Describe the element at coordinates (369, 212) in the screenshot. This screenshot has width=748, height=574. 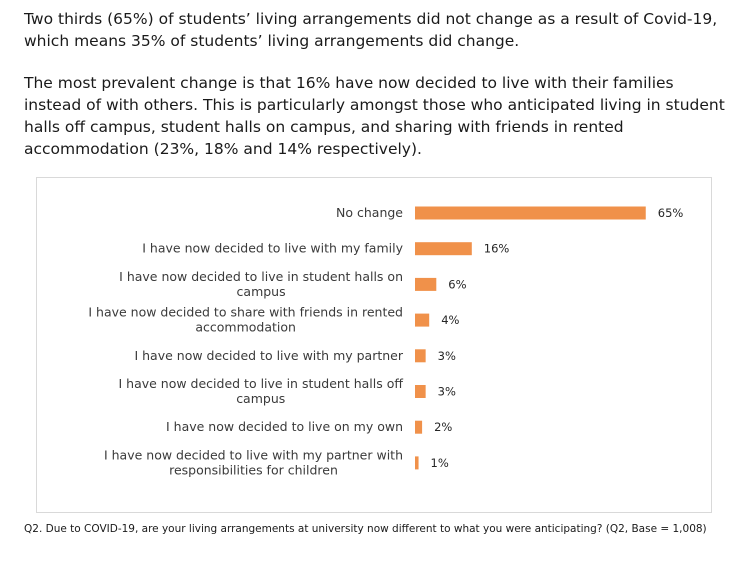
I see `category-label: No change` at that location.